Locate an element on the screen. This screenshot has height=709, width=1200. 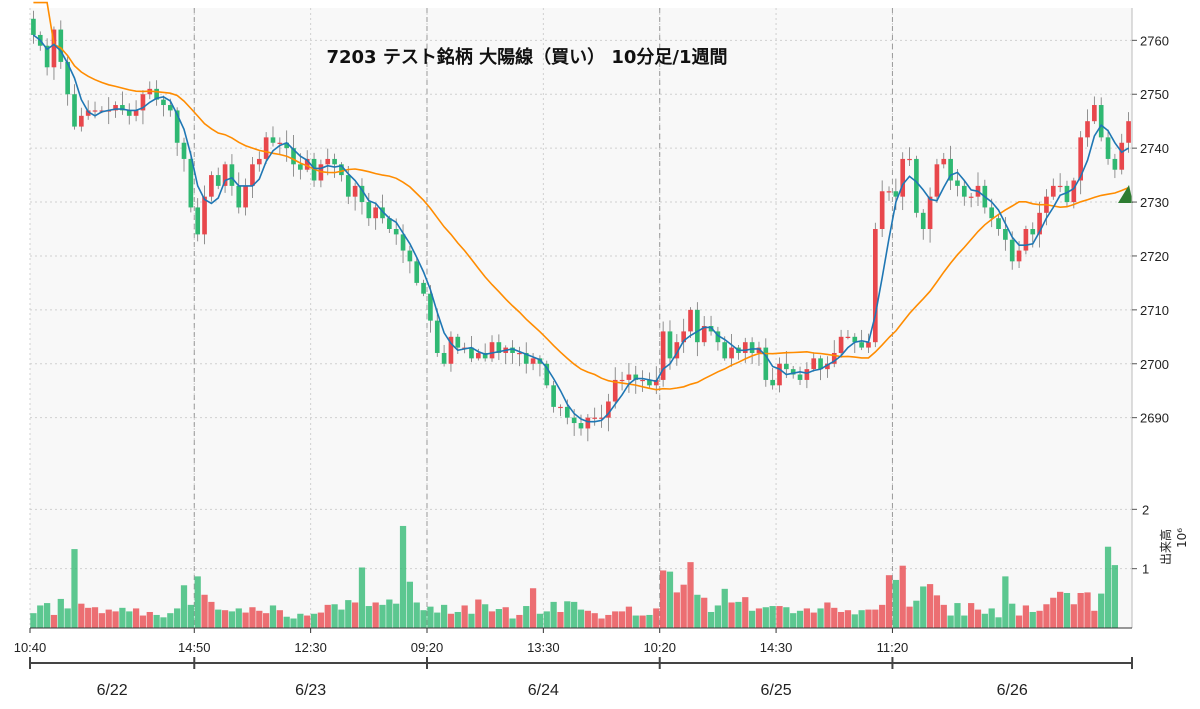
date-label: 6/23 is located at coordinates (310, 690).